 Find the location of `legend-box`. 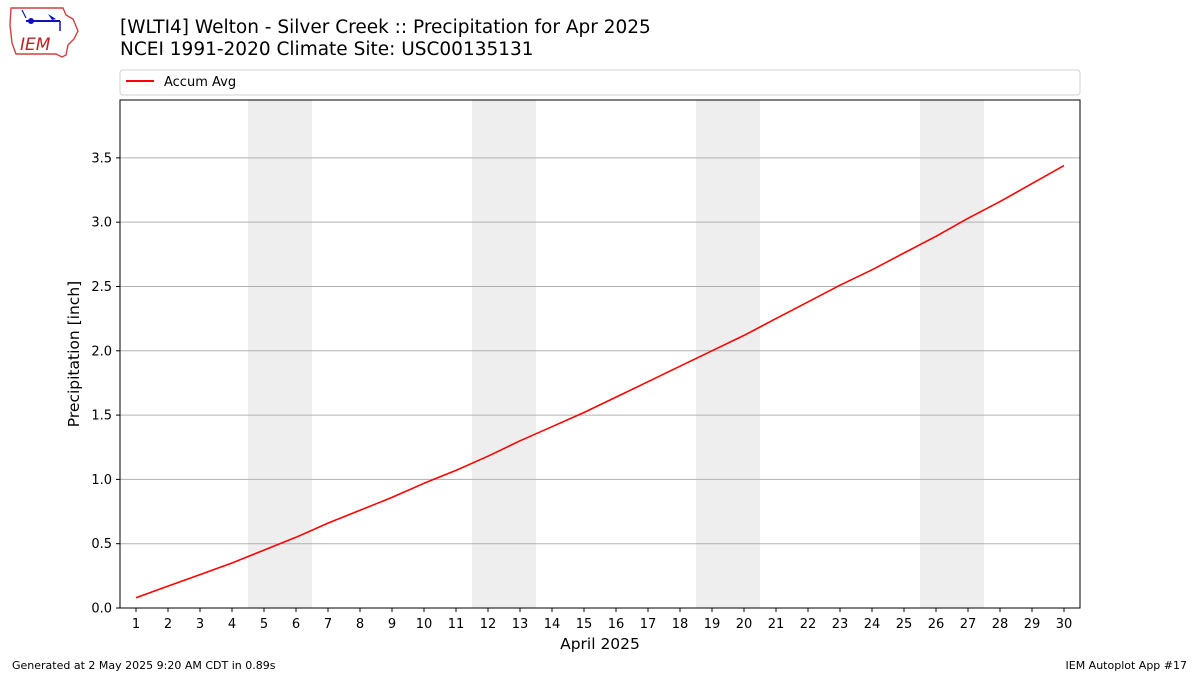

legend-box is located at coordinates (600, 82).